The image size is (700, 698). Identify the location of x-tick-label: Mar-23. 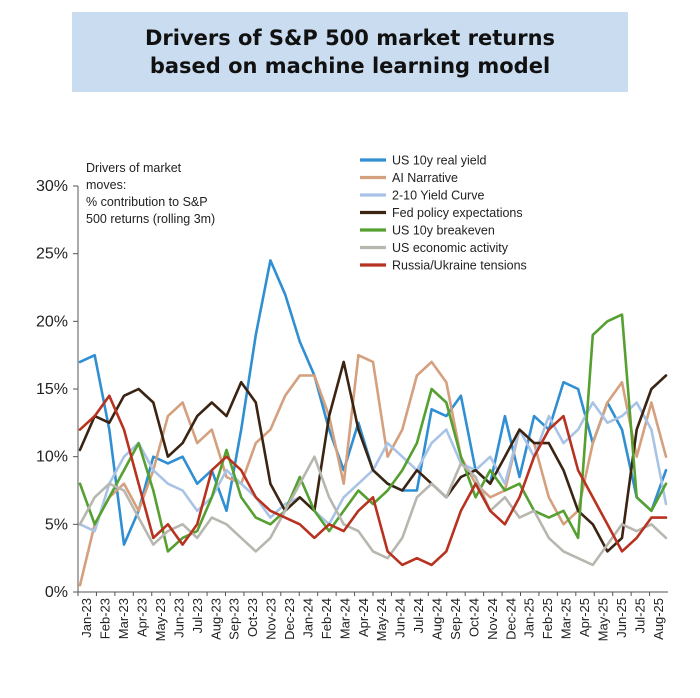
(123, 618).